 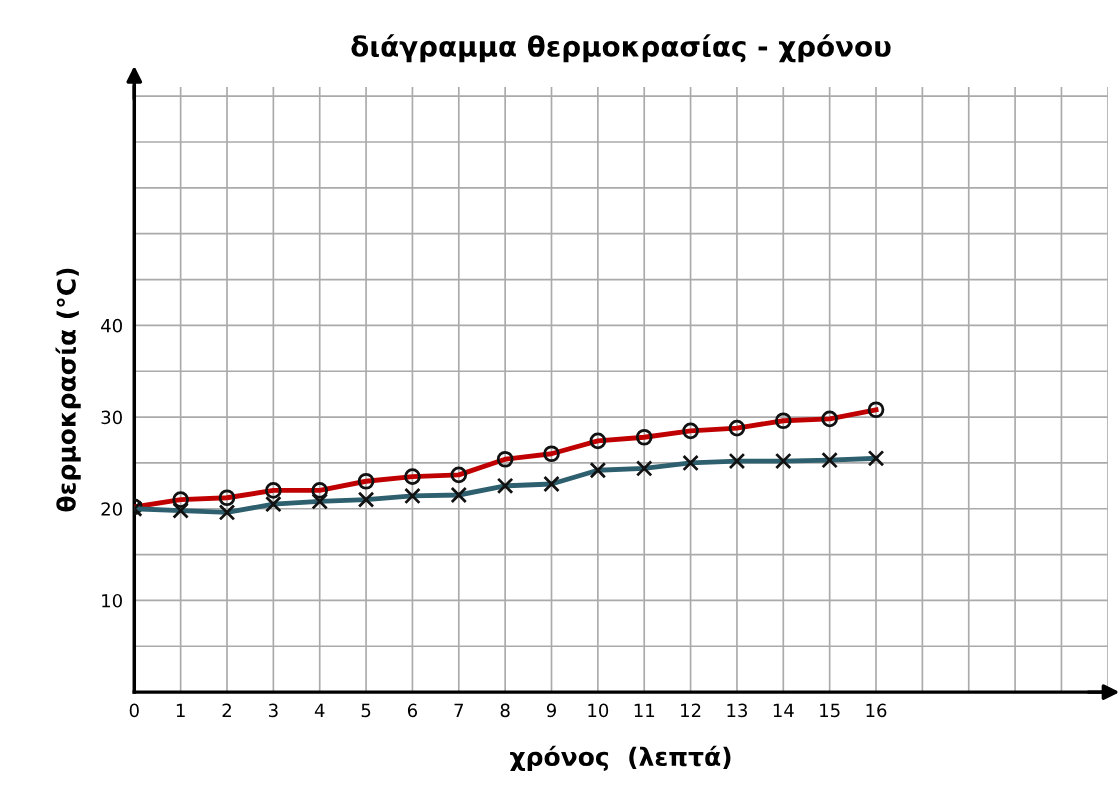 What do you see at coordinates (644, 710) in the screenshot?
I see `x-tick-label: 11` at bounding box center [644, 710].